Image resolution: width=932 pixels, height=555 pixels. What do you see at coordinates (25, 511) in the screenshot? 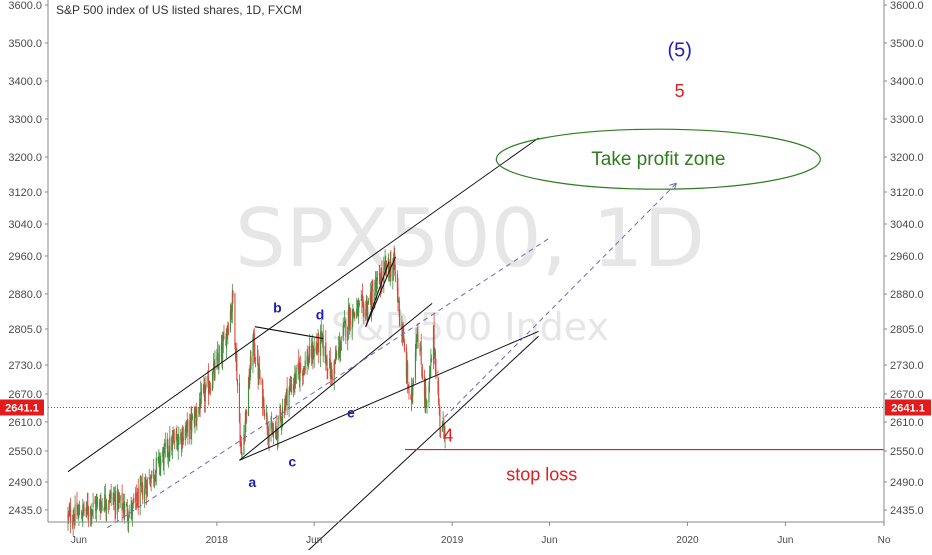
I see `y-tick-label-left: 2435.0` at bounding box center [25, 511].